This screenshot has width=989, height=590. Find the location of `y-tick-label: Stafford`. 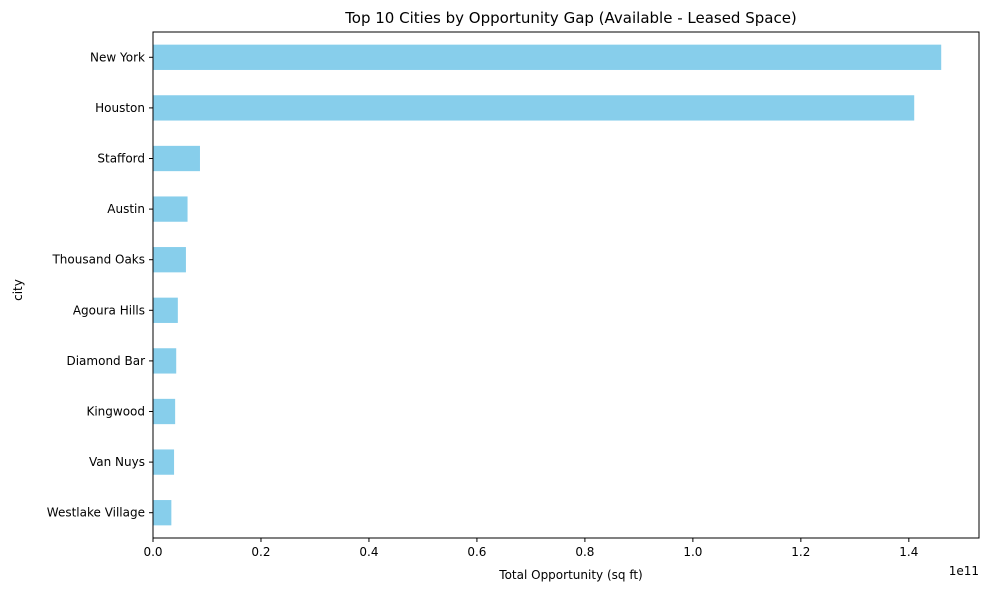

y-tick-label: Stafford is located at coordinates (121, 159).